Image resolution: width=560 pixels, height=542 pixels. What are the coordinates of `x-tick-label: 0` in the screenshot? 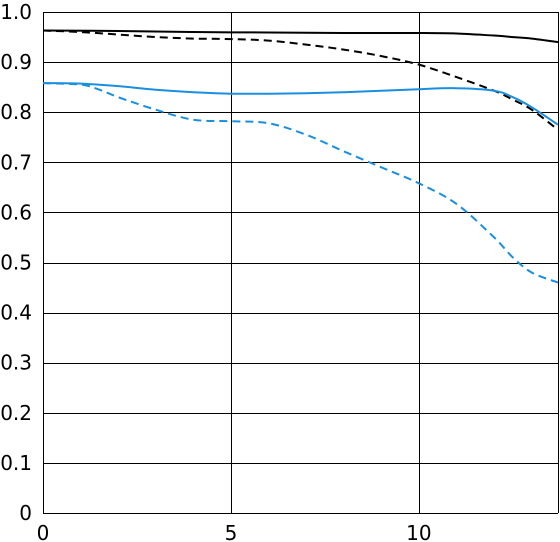 It's located at (43, 531).